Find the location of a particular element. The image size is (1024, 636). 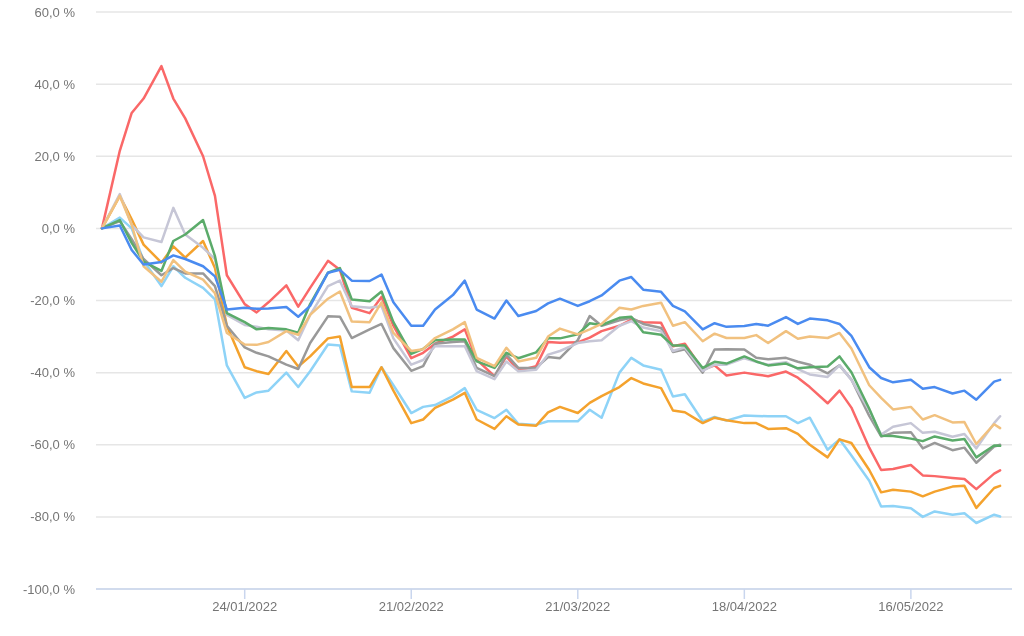

y-tick-label: -80,0 % is located at coordinates (53, 517).